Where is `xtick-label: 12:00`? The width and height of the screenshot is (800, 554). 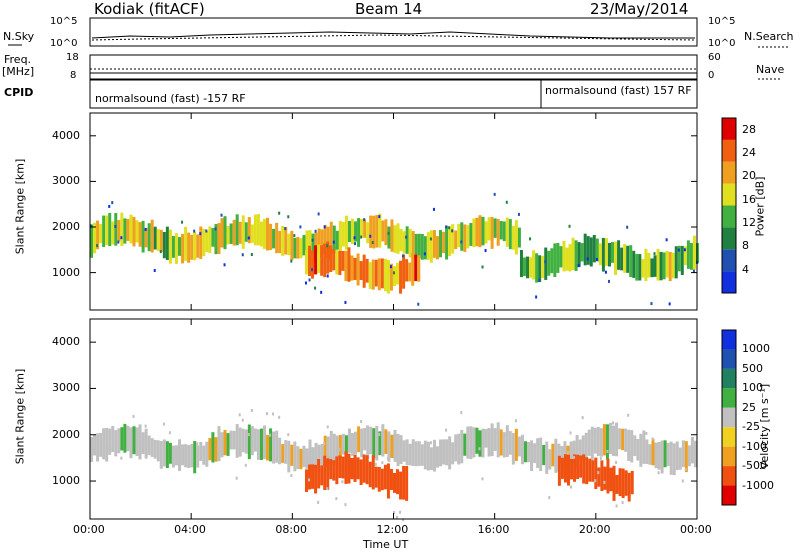
xtick-label: 12:00 is located at coordinates (392, 529).